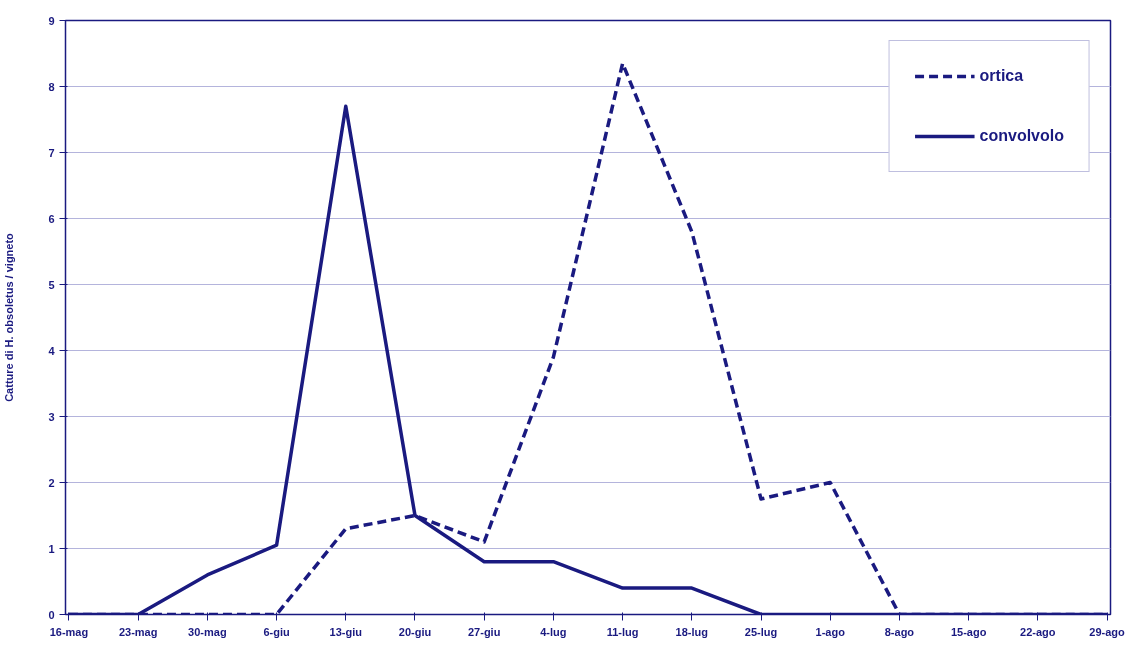  I want to click on y-tick-label: 3, so click(51, 416).